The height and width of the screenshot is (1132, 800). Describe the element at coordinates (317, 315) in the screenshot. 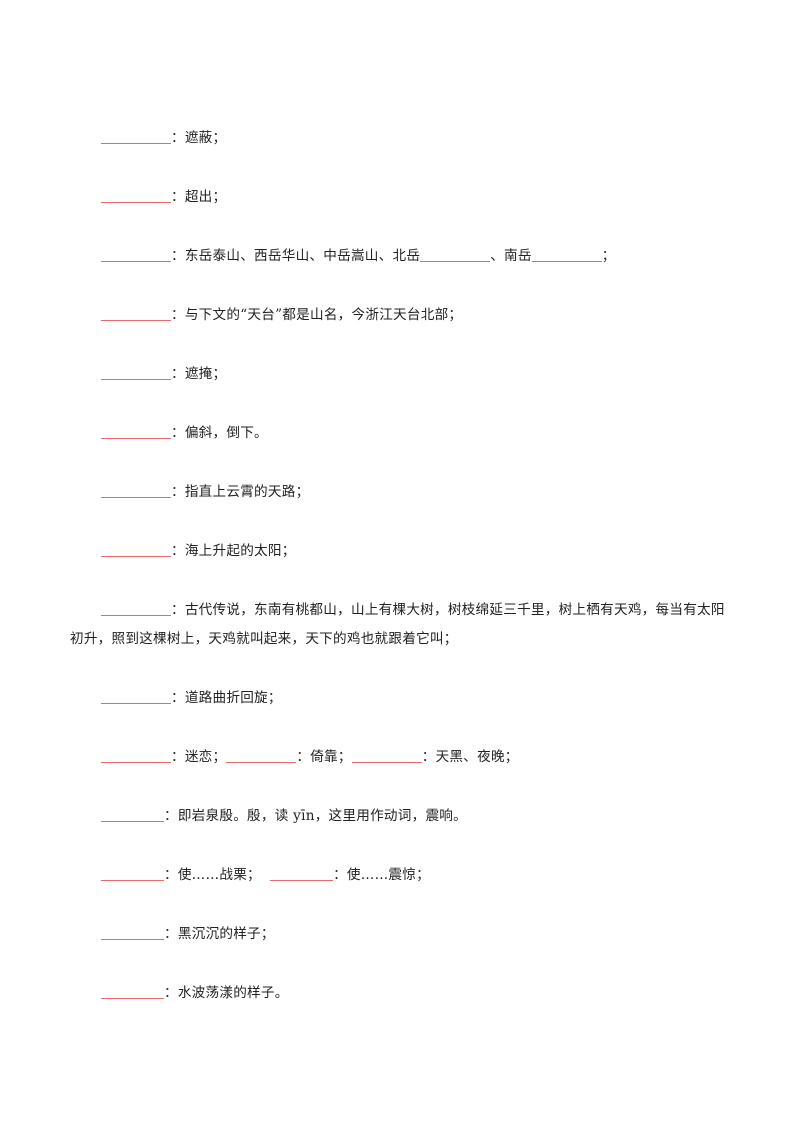

I see `item-text: ：与下文的“天台”都是山名，今浙江天台北部；` at that location.